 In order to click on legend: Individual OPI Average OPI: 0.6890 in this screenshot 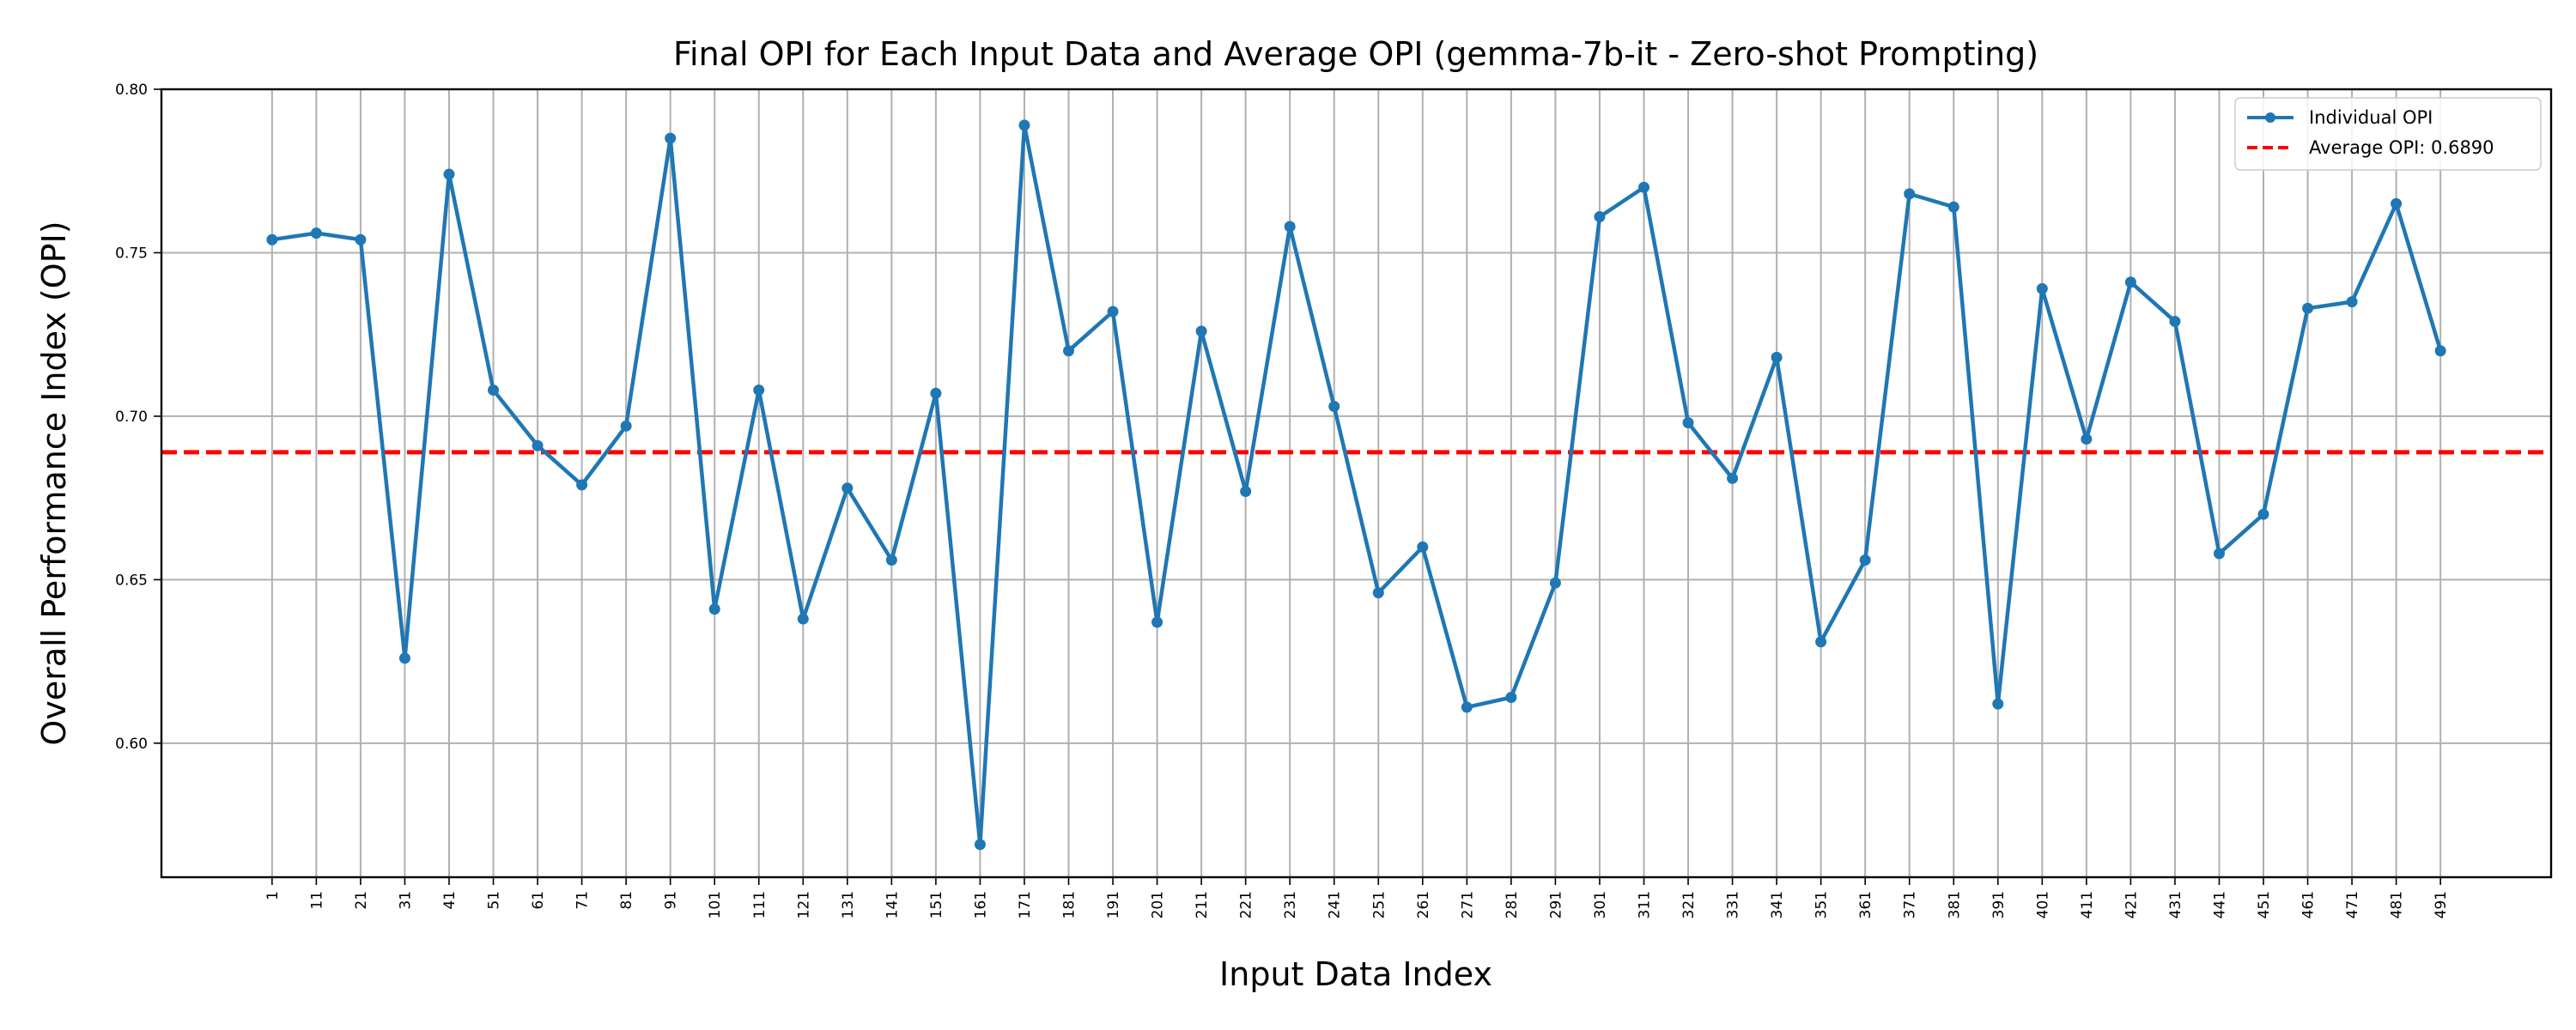, I will do `click(2388, 134)`.